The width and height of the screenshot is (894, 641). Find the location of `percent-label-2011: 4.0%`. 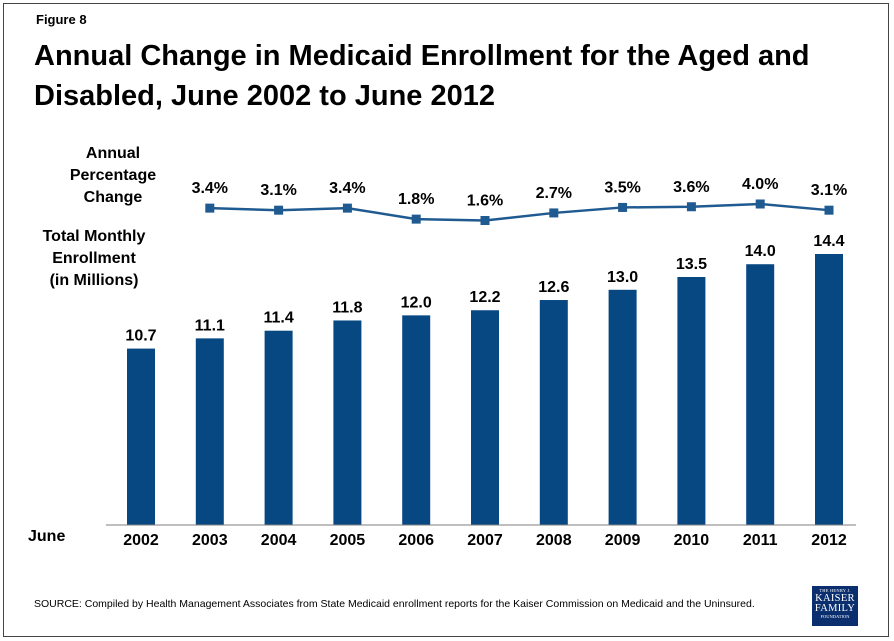

percent-label-2011: 4.0% is located at coordinates (760, 184).